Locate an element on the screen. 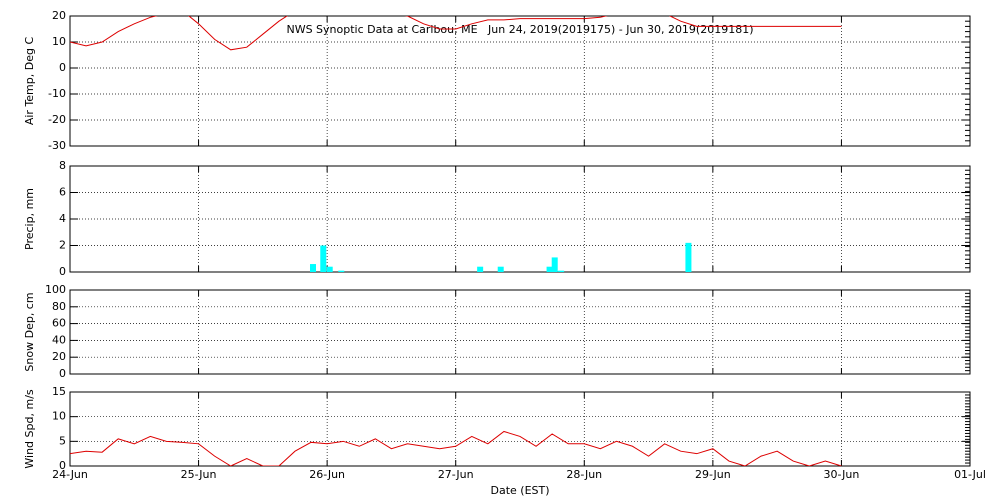 This screenshot has width=1000, height=500. x-tick-label: 01-Jul is located at coordinates (970, 474).